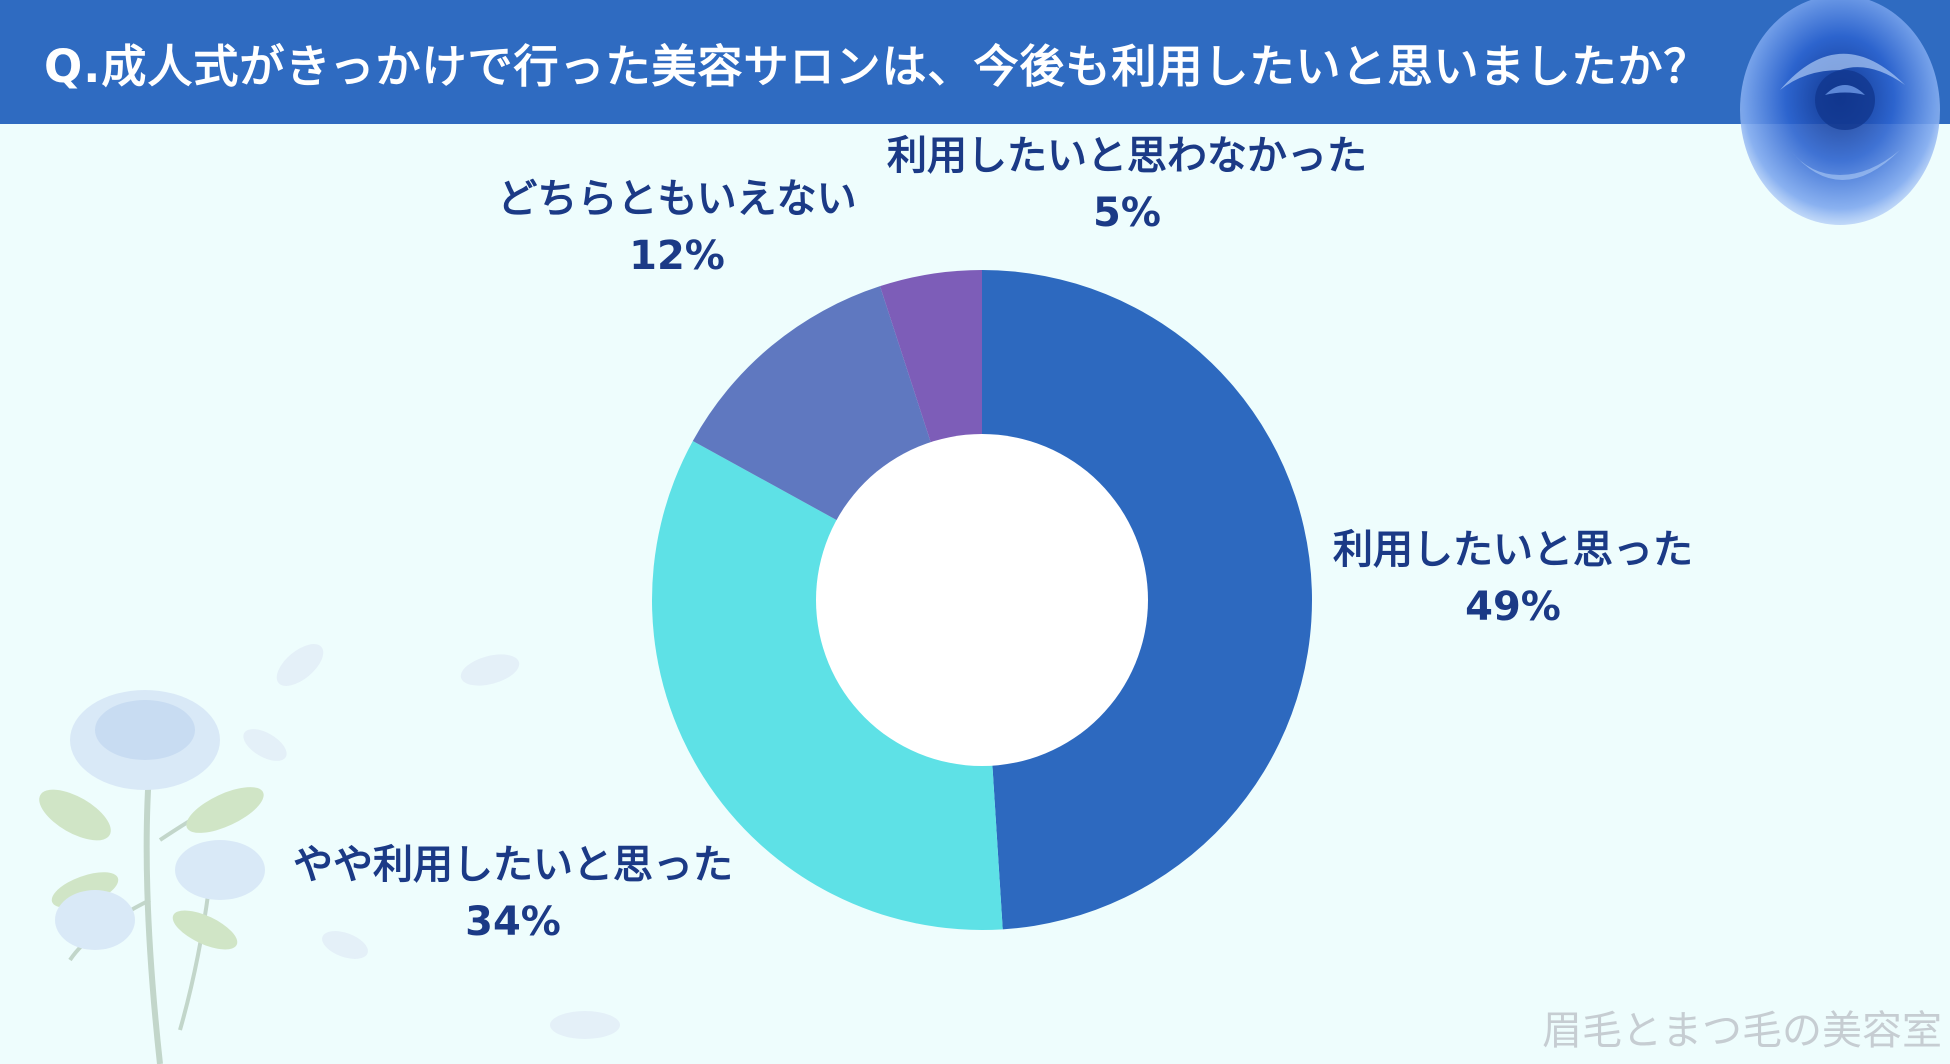  I want to click on slice-value-0: 49%, so click(1513, 607).